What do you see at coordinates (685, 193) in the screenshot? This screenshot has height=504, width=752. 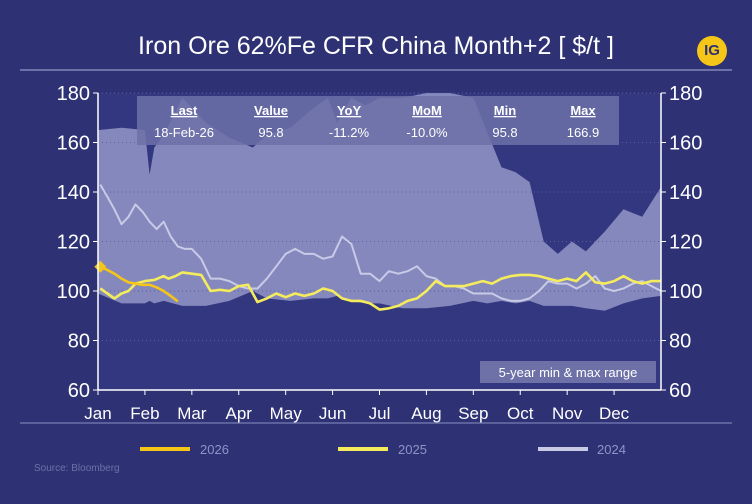 I see `y-tick-label-right: 140` at bounding box center [685, 193].